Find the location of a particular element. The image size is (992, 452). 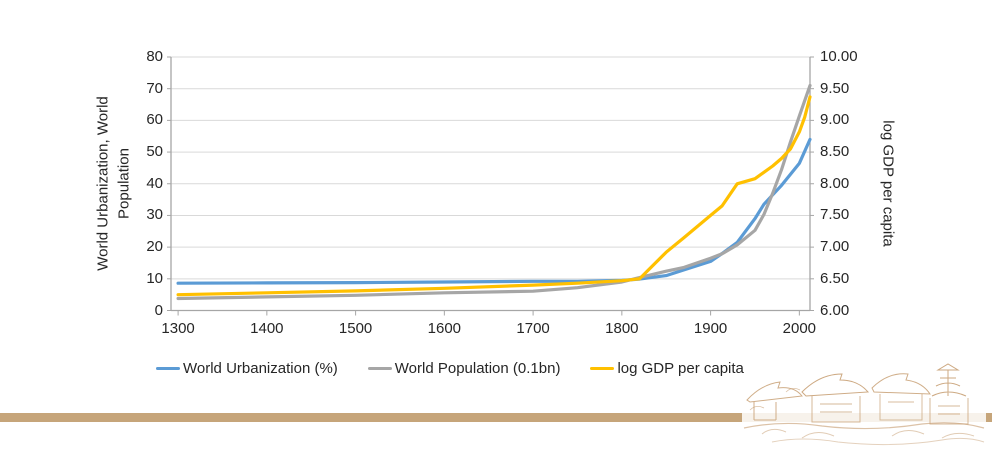

legend-item-gdp: log GDP per capita is located at coordinates (667, 368).